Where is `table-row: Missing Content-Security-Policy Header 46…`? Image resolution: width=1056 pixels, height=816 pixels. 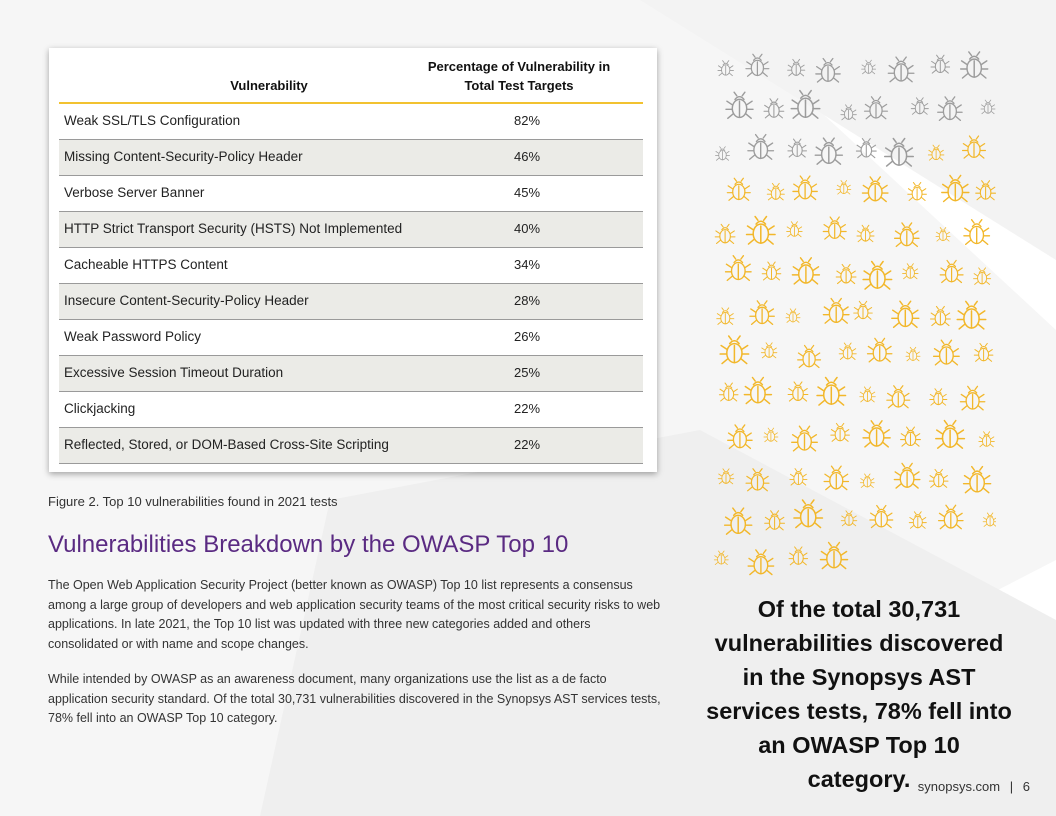
table-row: Missing Content-Security-Policy Header 46… is located at coordinates (351, 158).